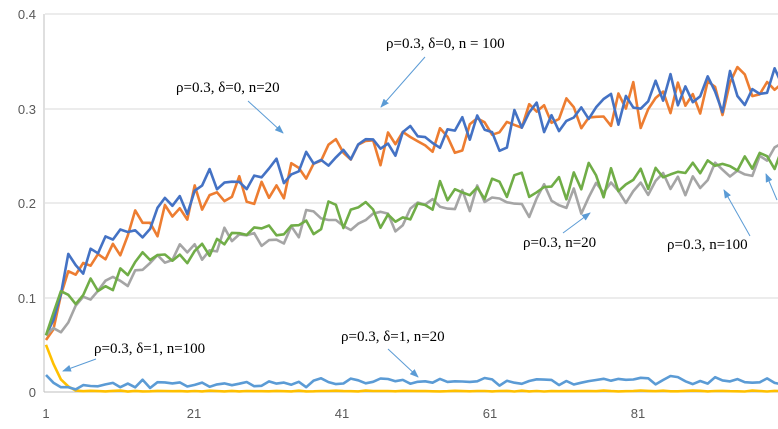  I want to click on annotation-label: ρ=0.3, n=20, so click(559, 243).